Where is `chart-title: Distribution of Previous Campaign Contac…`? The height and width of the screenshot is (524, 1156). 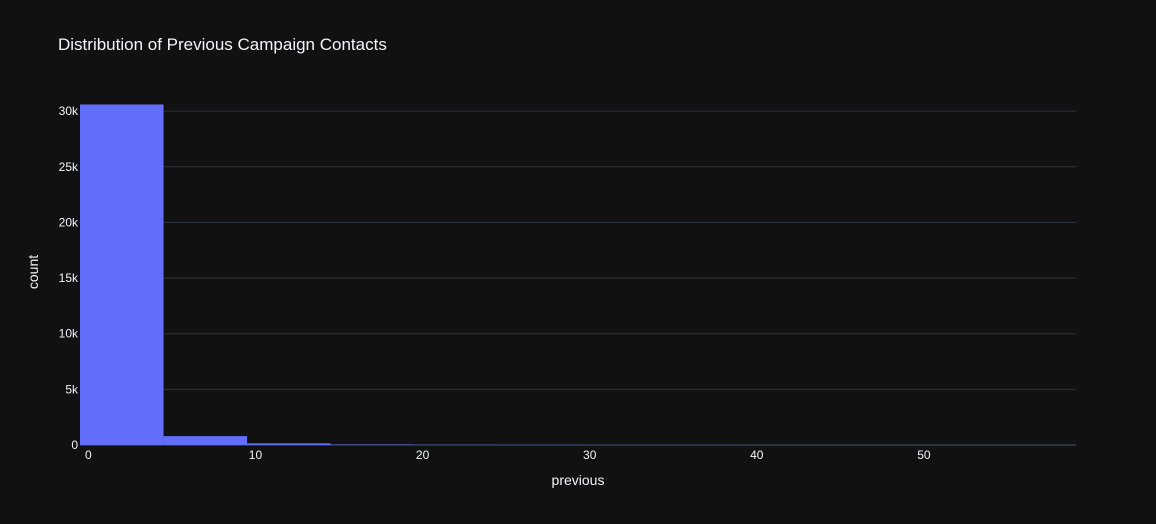 chart-title: Distribution of Previous Campaign Contac… is located at coordinates (222, 44).